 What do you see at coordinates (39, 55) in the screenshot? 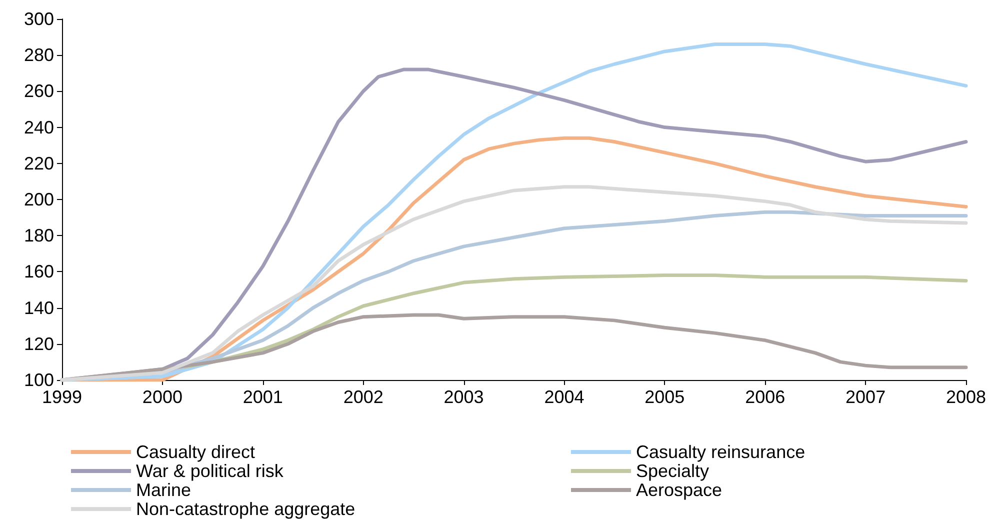
I see `y-tick-label: 280` at bounding box center [39, 55].